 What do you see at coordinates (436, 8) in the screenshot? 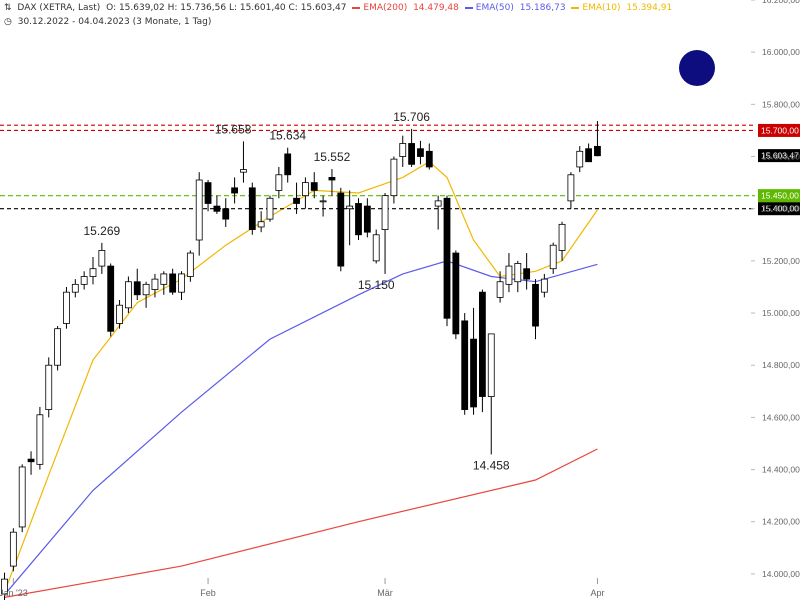
I see `ema200-value: 14.479,48` at bounding box center [436, 8].